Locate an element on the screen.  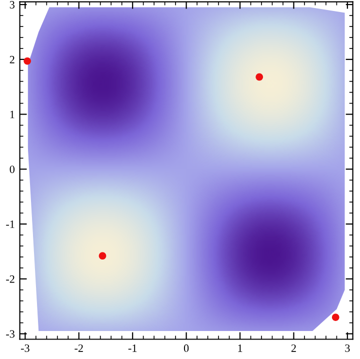
y-tick-label: -2 is located at coordinates (10, 279).